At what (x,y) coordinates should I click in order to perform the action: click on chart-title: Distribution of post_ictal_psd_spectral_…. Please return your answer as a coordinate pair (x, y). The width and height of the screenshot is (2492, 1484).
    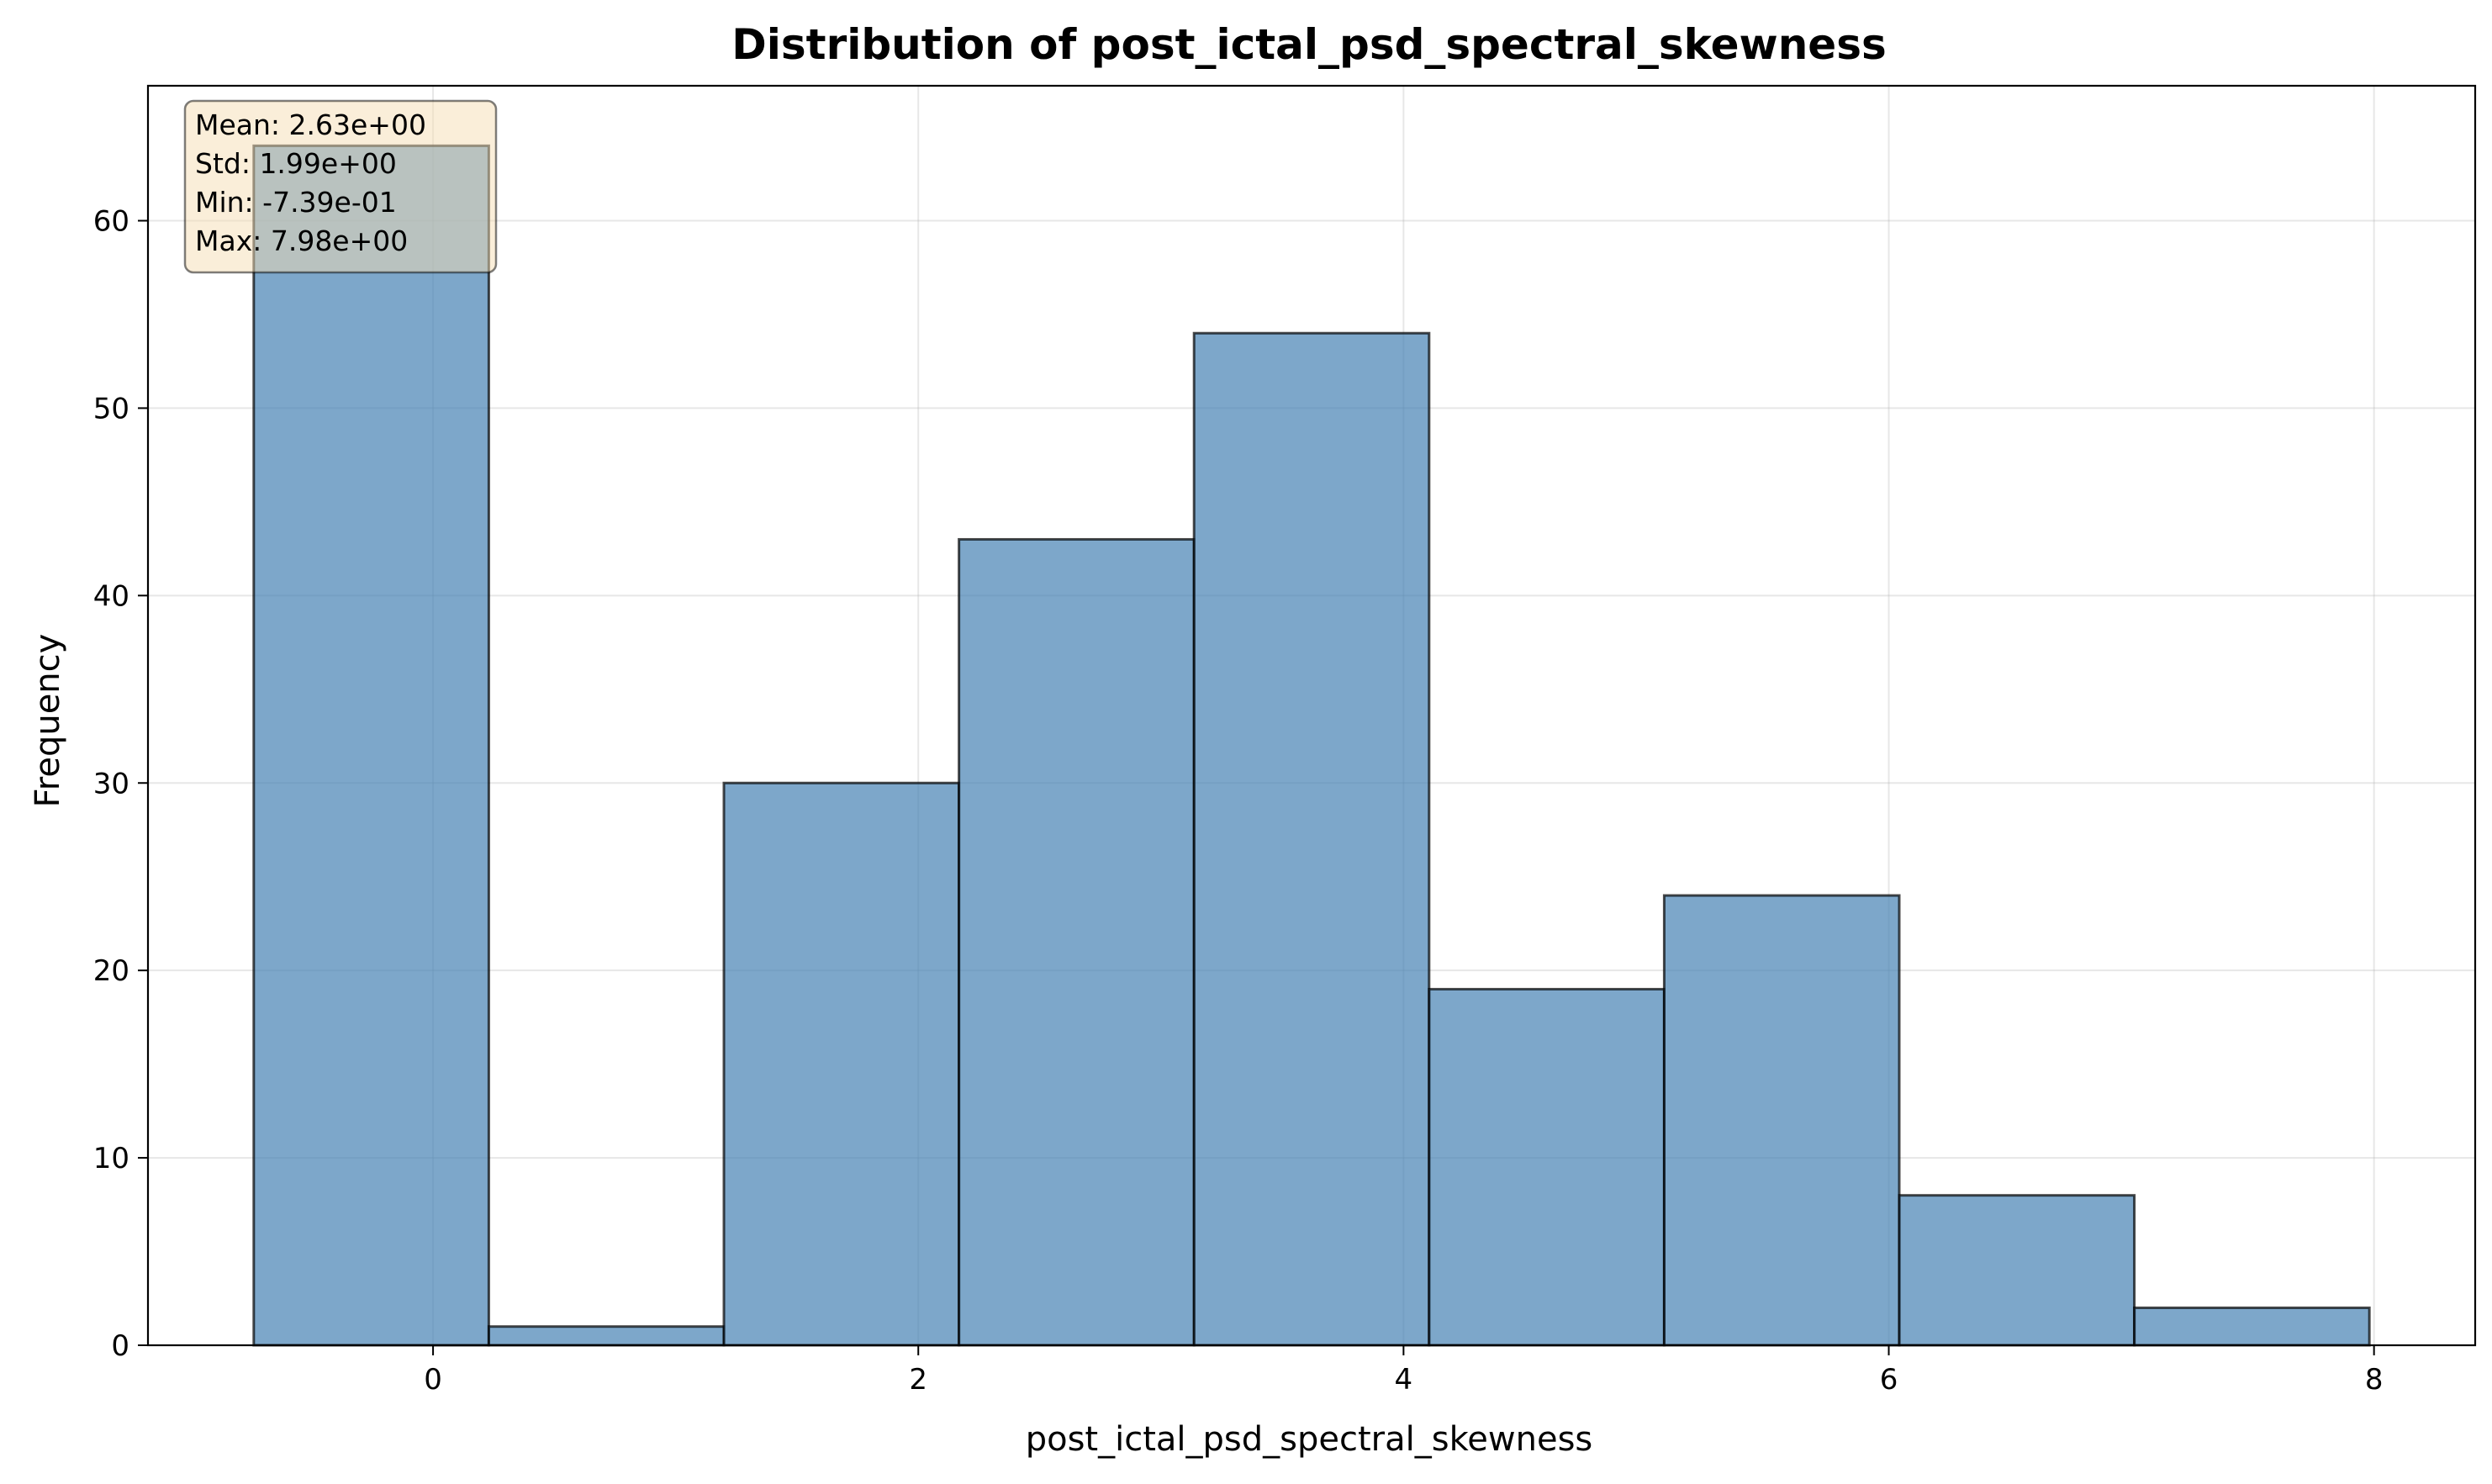
    Looking at the image, I should click on (1308, 44).